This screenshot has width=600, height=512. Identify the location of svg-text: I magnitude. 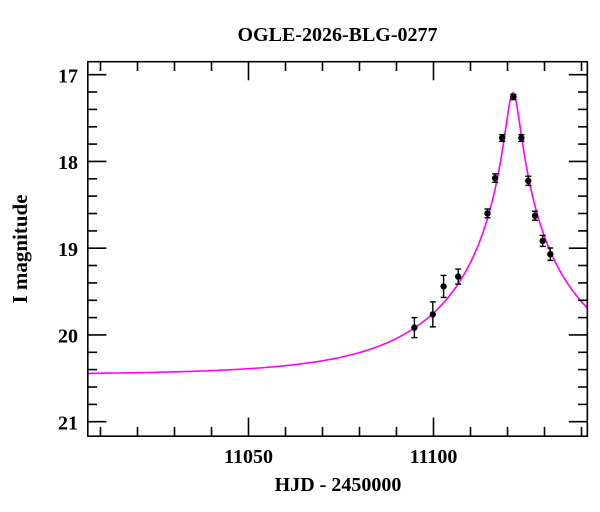
(20, 248).